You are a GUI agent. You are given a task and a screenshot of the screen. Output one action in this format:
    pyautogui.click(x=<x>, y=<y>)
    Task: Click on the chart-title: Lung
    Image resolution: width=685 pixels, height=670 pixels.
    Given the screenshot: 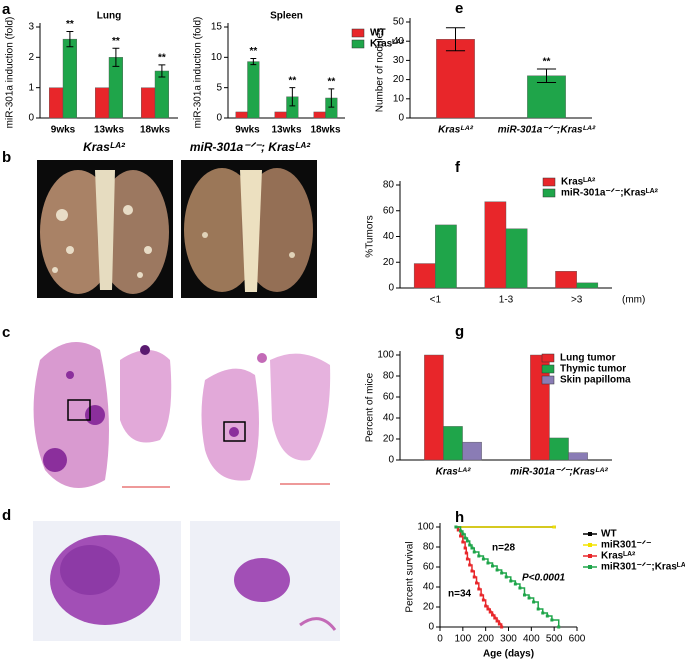 What is the action you would take?
    pyautogui.click(x=109, y=16)
    